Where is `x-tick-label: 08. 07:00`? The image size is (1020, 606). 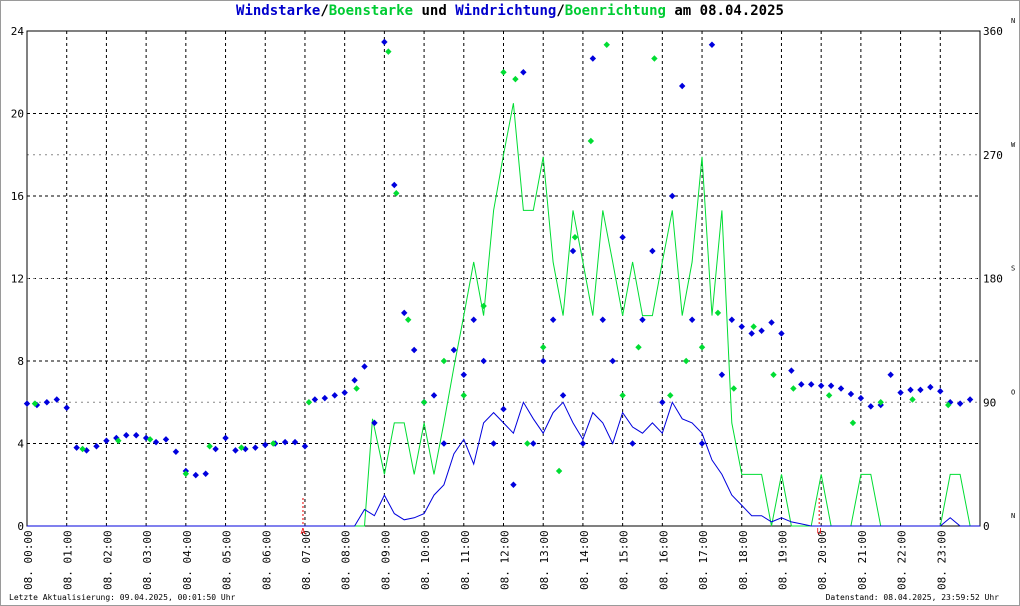
x-tick-label: 08. 07:00 is located at coordinates (306, 560).